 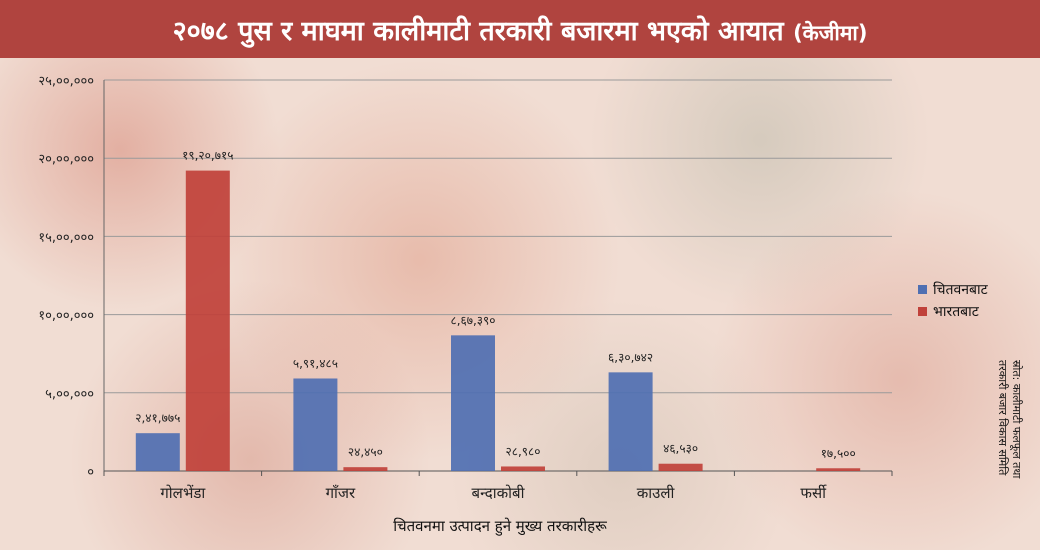 I want to click on chart-title-unit: (केजीमा), so click(x=830, y=32).